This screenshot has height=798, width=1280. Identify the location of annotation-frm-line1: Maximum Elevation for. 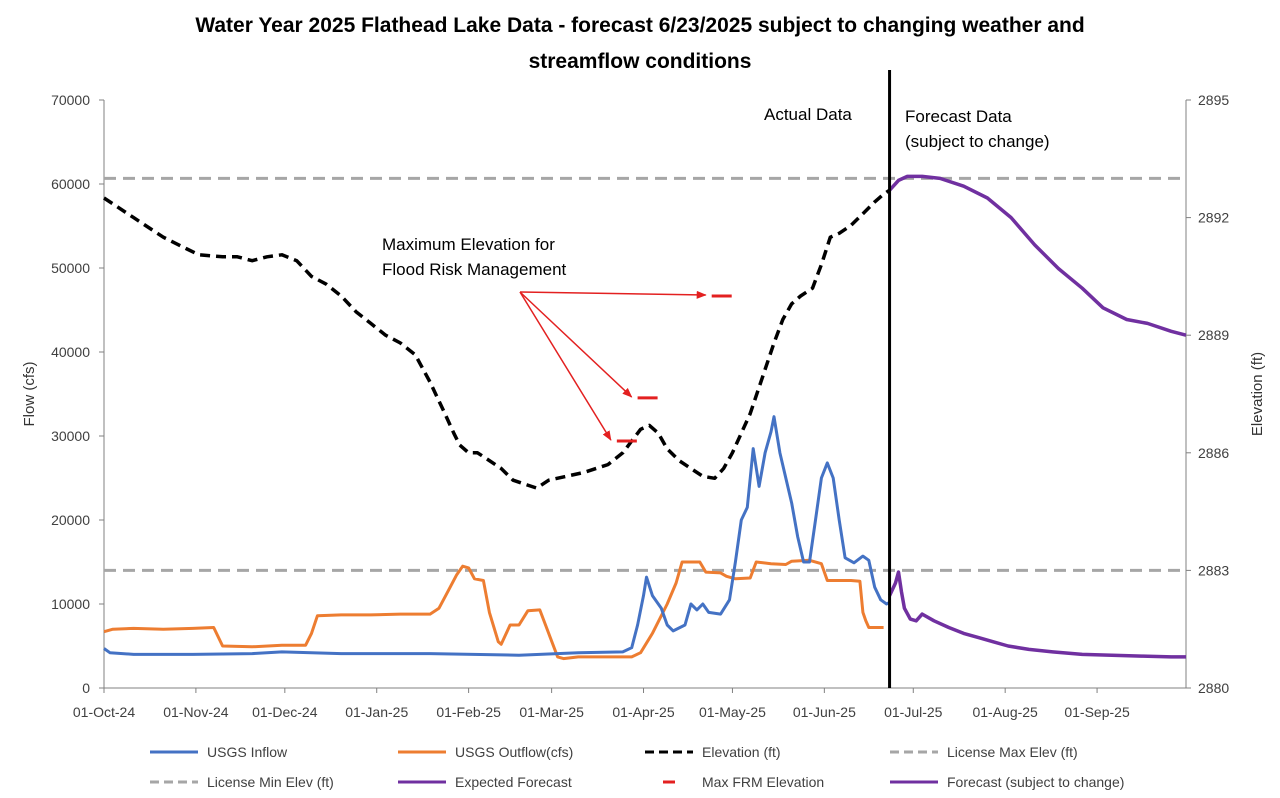
(468, 244).